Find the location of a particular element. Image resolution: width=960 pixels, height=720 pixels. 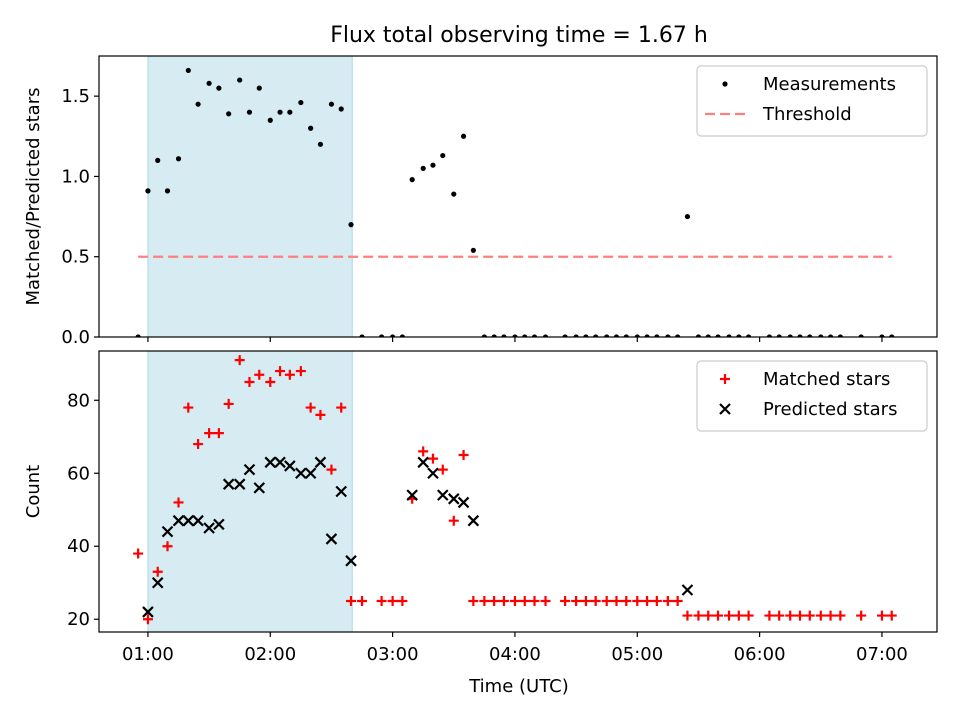

x-tick-label: 05:00 is located at coordinates (637, 654).